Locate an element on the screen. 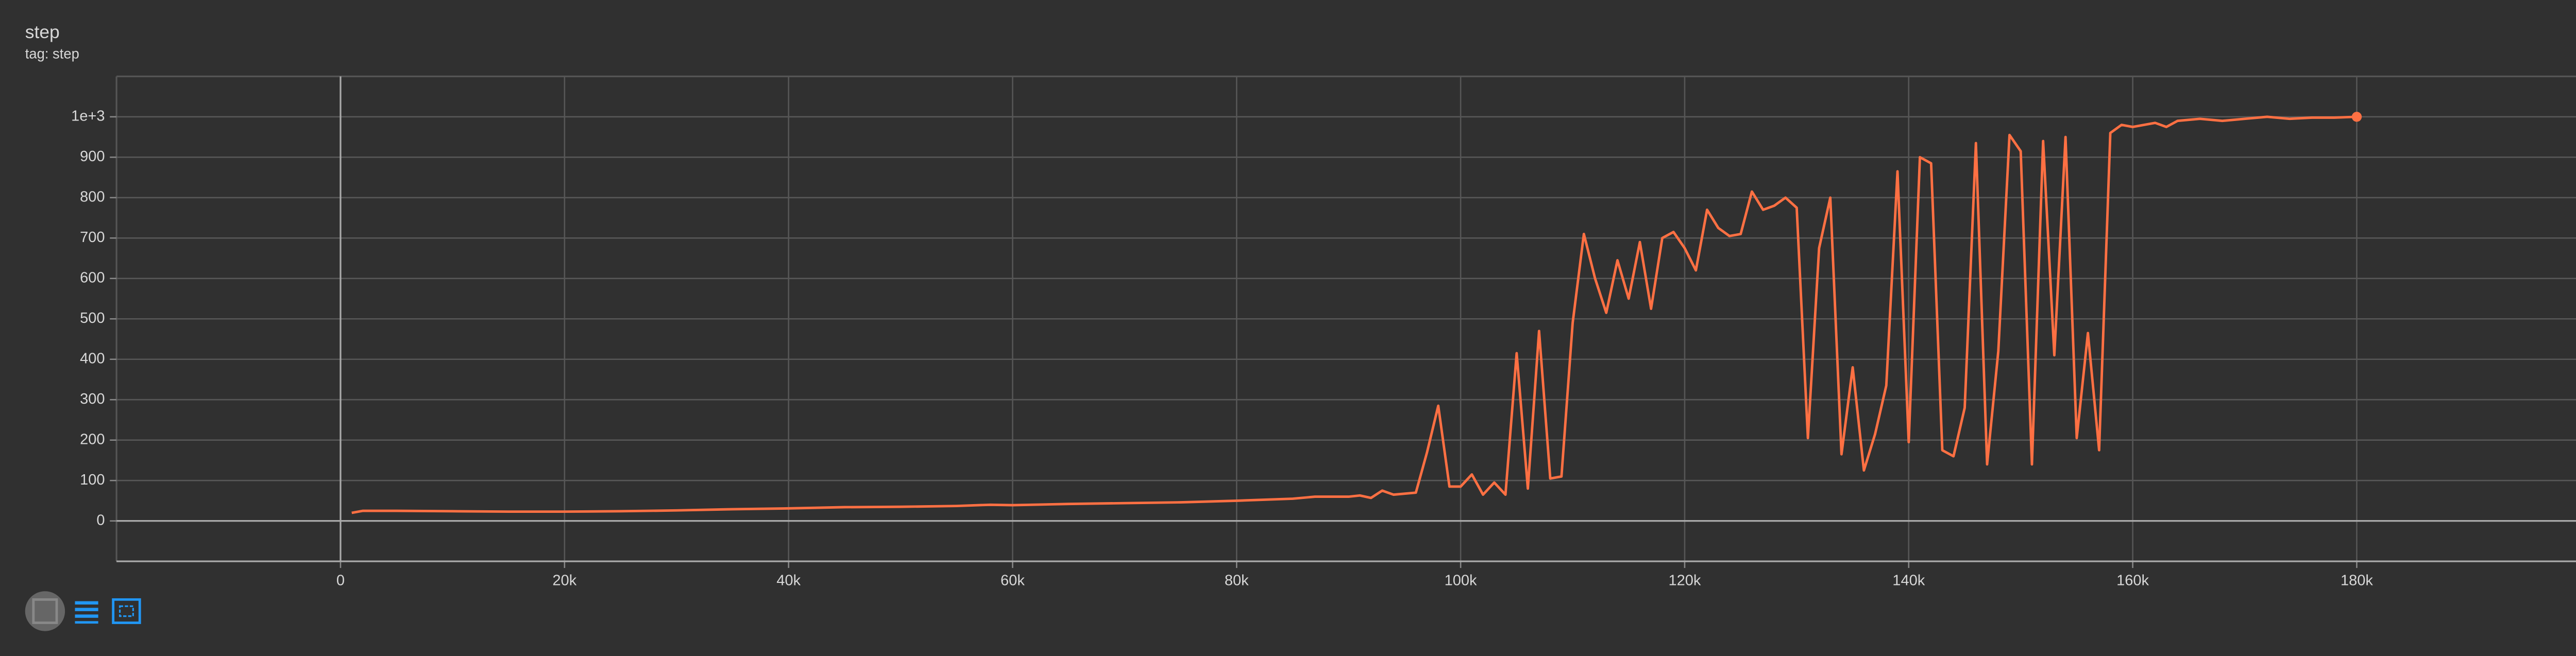  zoom-button is located at coordinates (127, 611).